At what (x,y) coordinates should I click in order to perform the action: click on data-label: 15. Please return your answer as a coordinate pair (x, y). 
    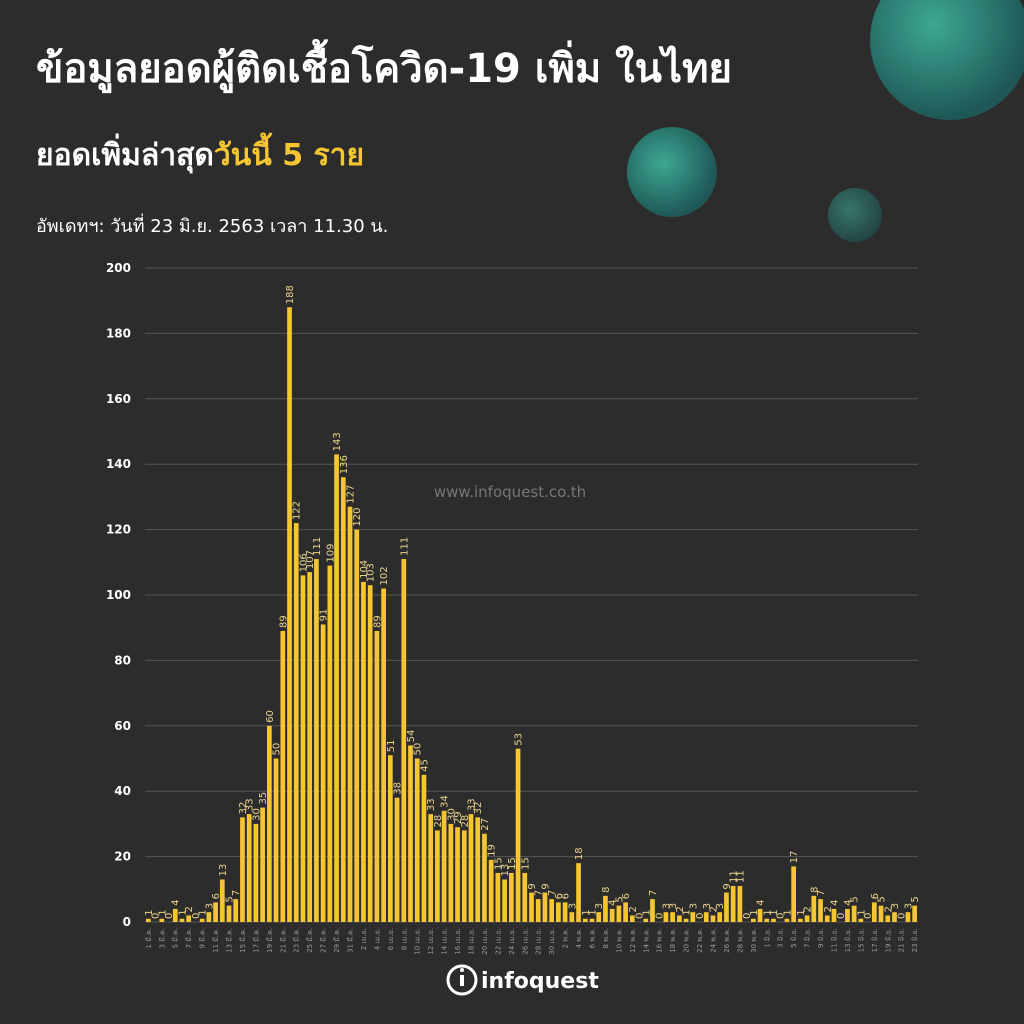
    Looking at the image, I should click on (498, 863).